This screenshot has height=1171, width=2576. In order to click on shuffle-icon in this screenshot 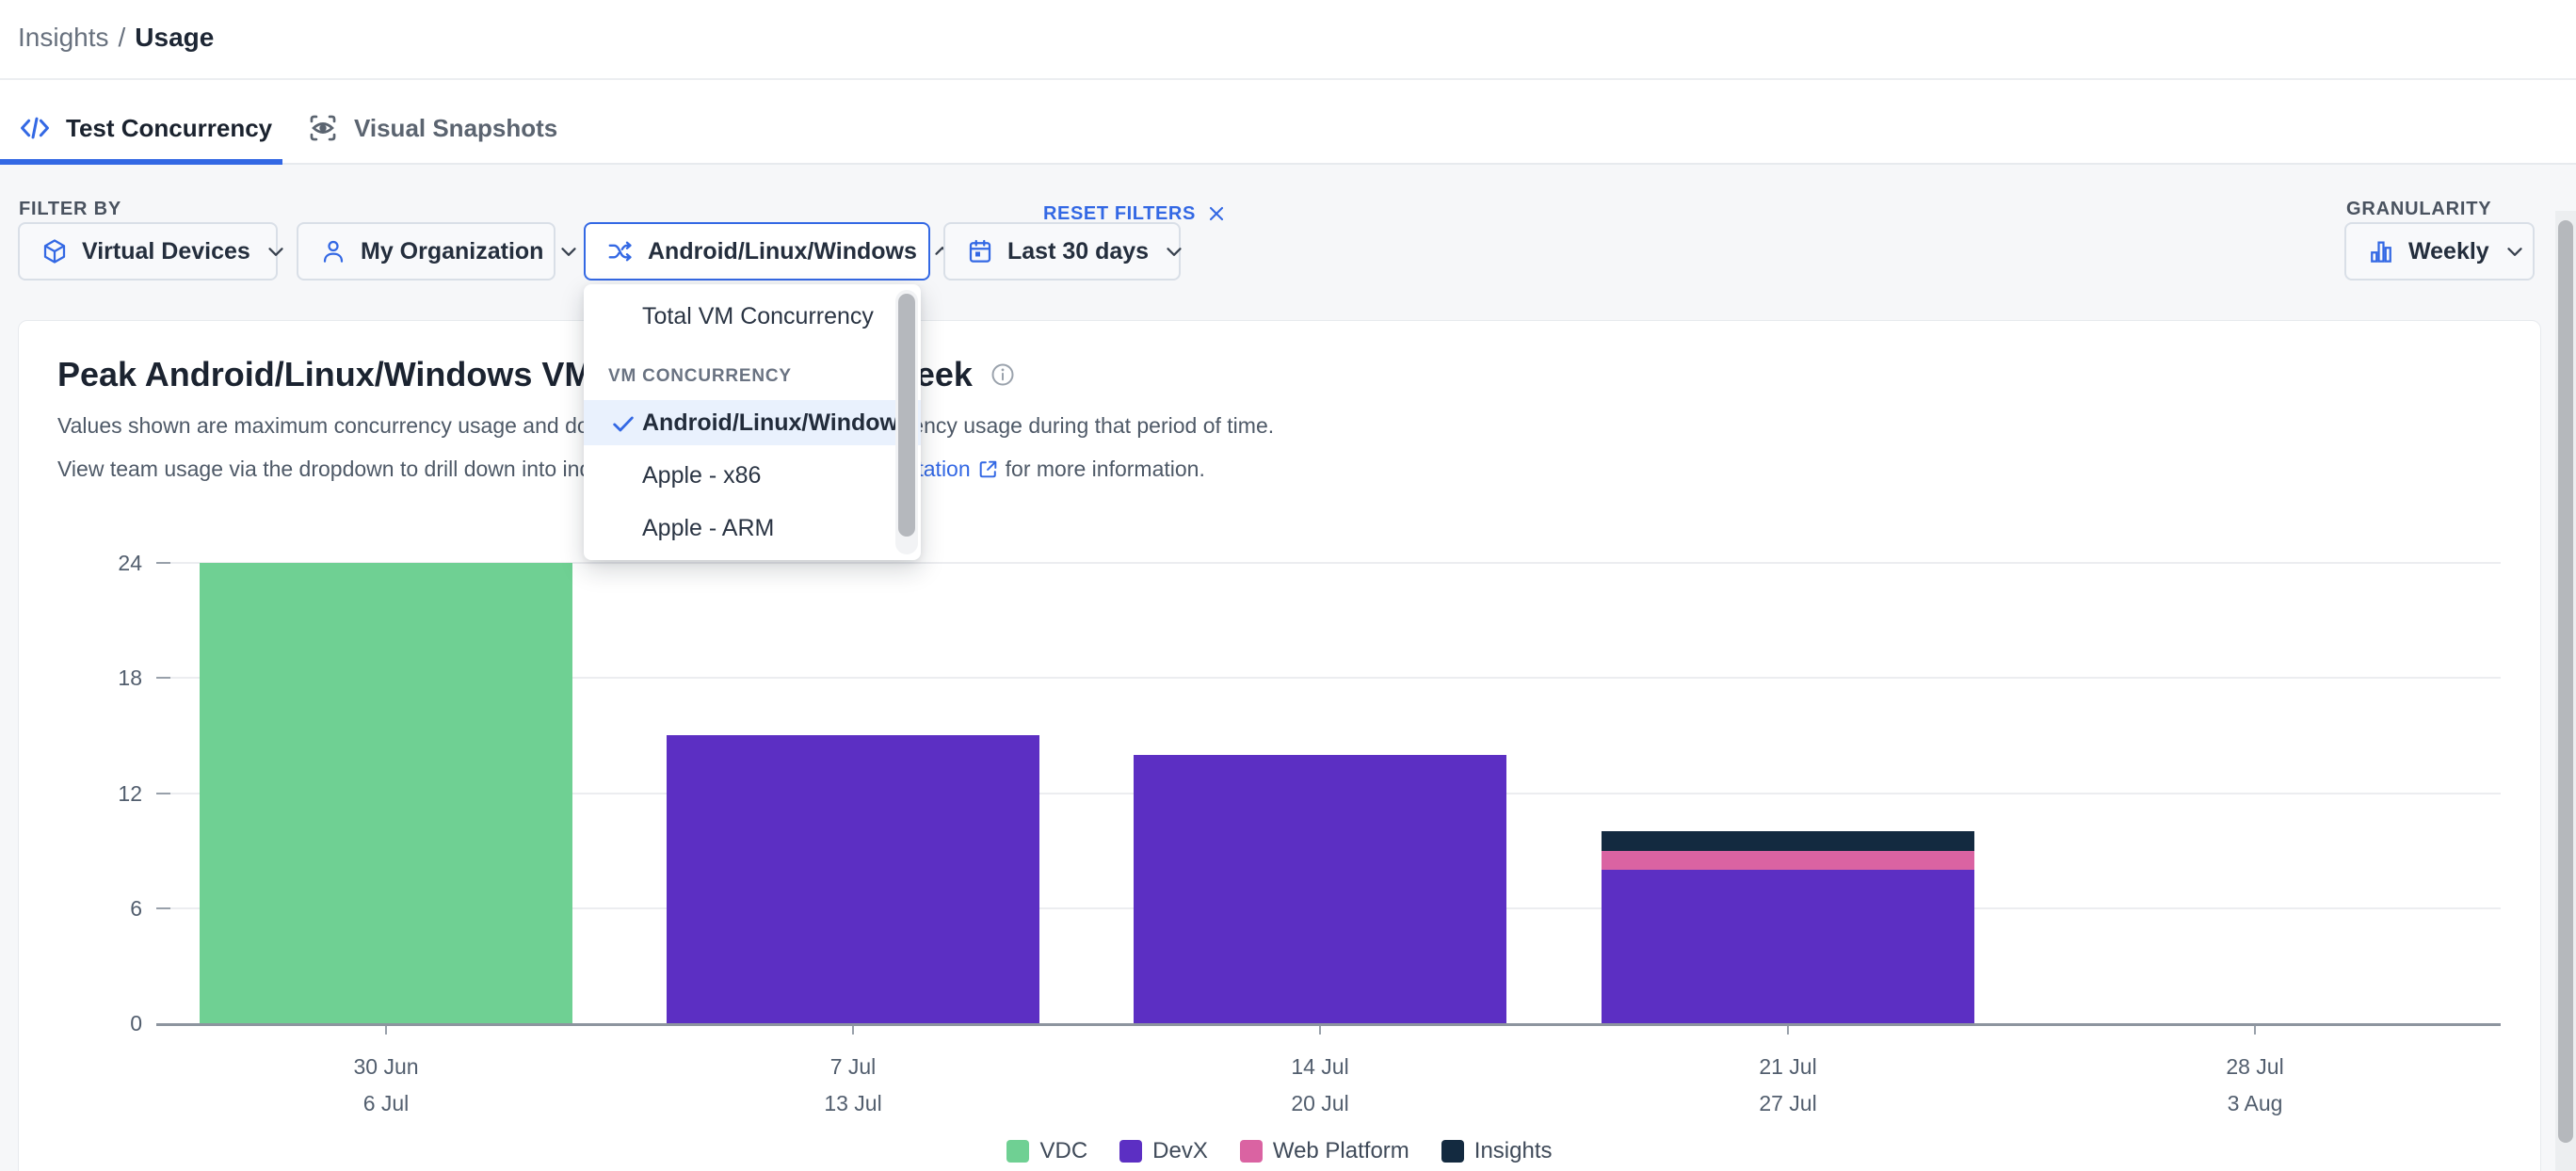, I will do `click(620, 251)`.